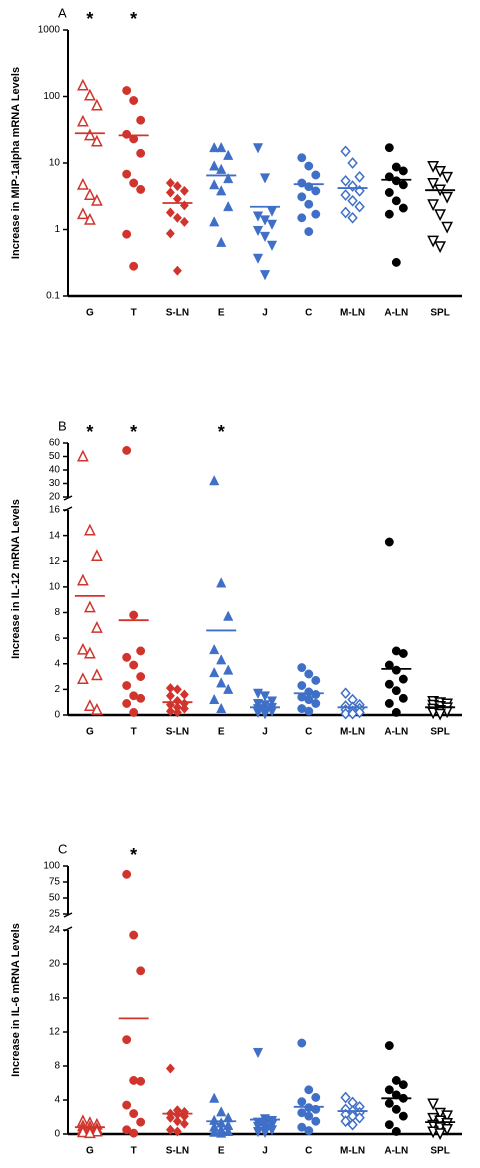 The height and width of the screenshot is (1168, 480). Describe the element at coordinates (16, 579) in the screenshot. I see `y-axis-label: Increase in IL-12 mRNA Levels` at that location.